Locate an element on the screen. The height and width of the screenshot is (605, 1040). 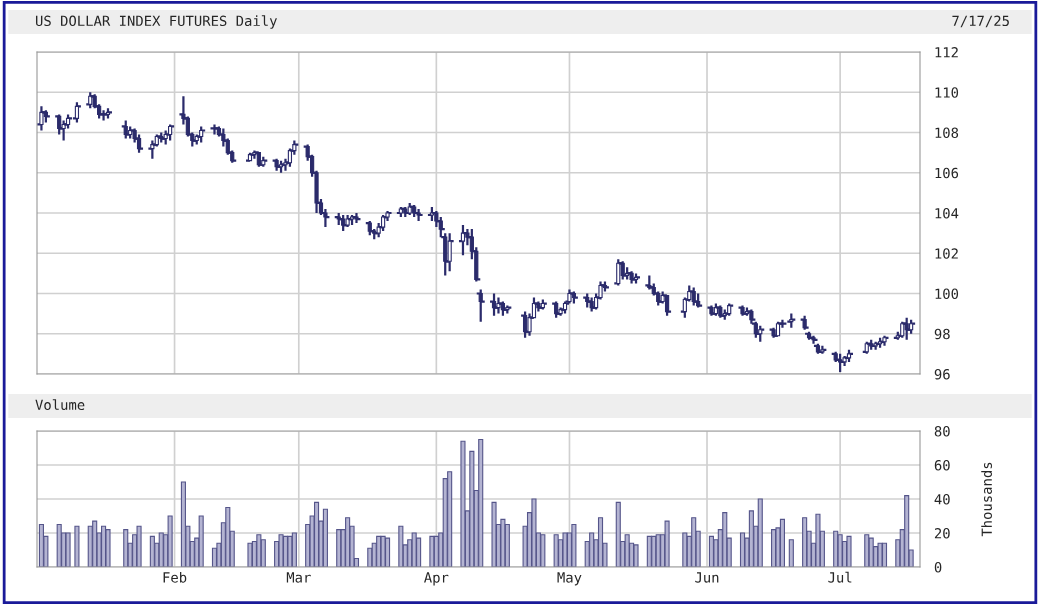
y-axis-title: Thousands is located at coordinates (986, 499).